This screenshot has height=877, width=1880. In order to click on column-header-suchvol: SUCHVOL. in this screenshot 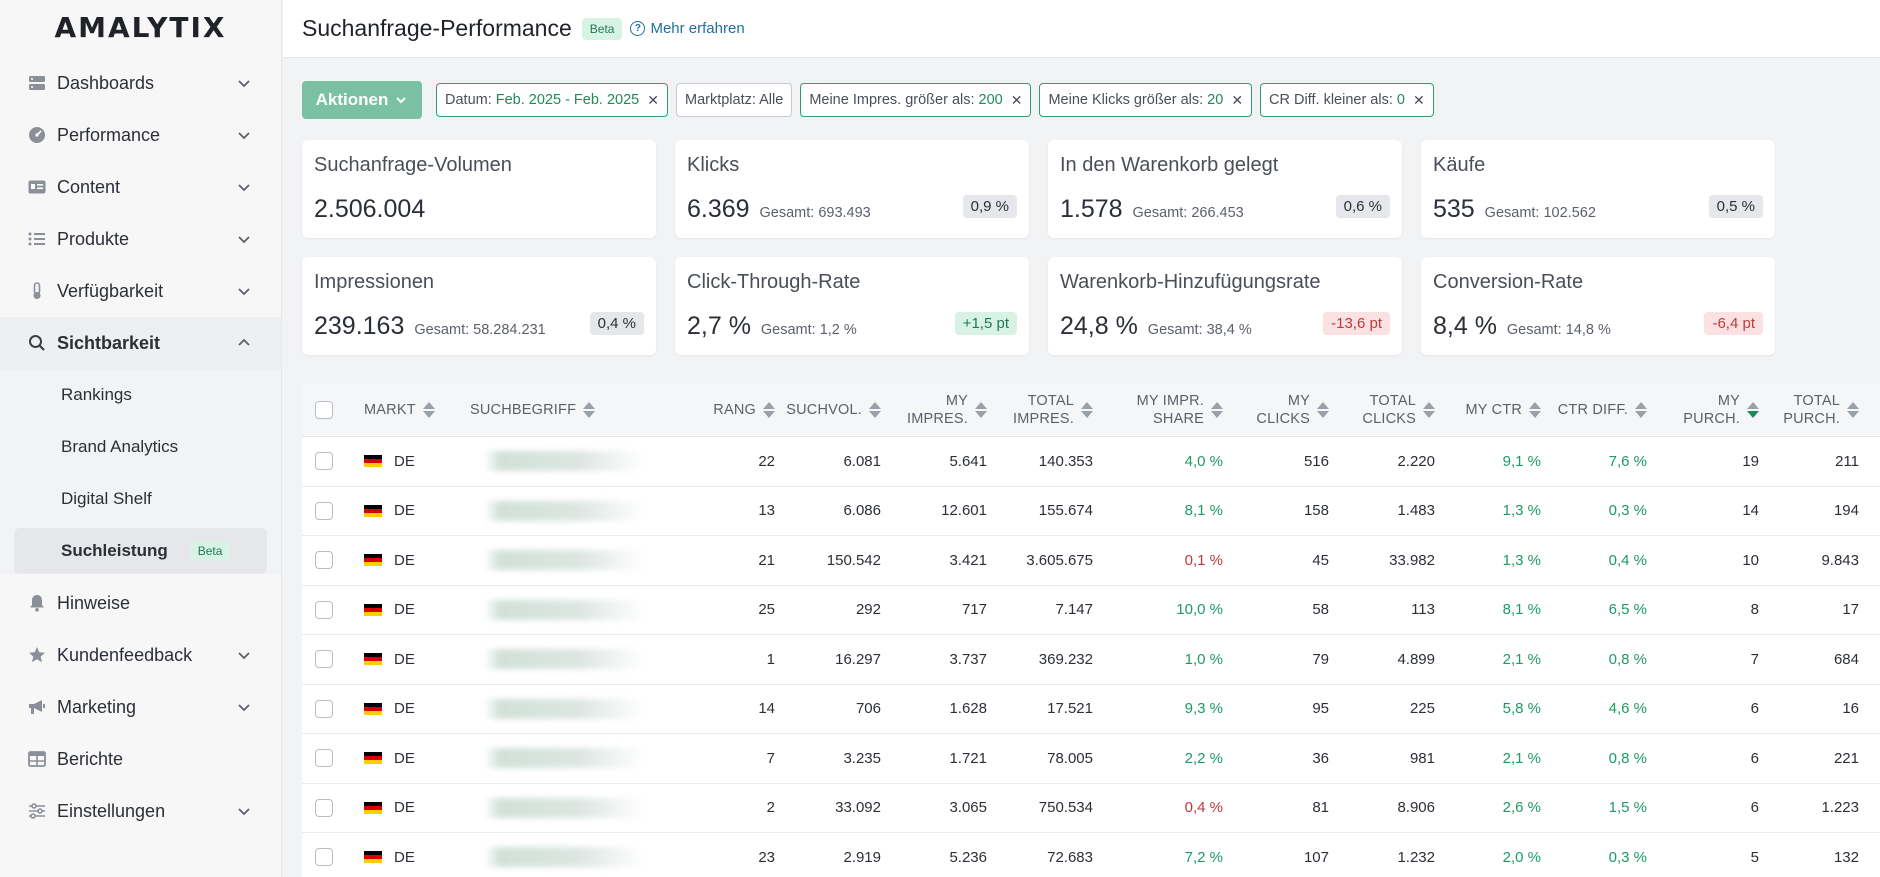, I will do `click(828, 409)`.